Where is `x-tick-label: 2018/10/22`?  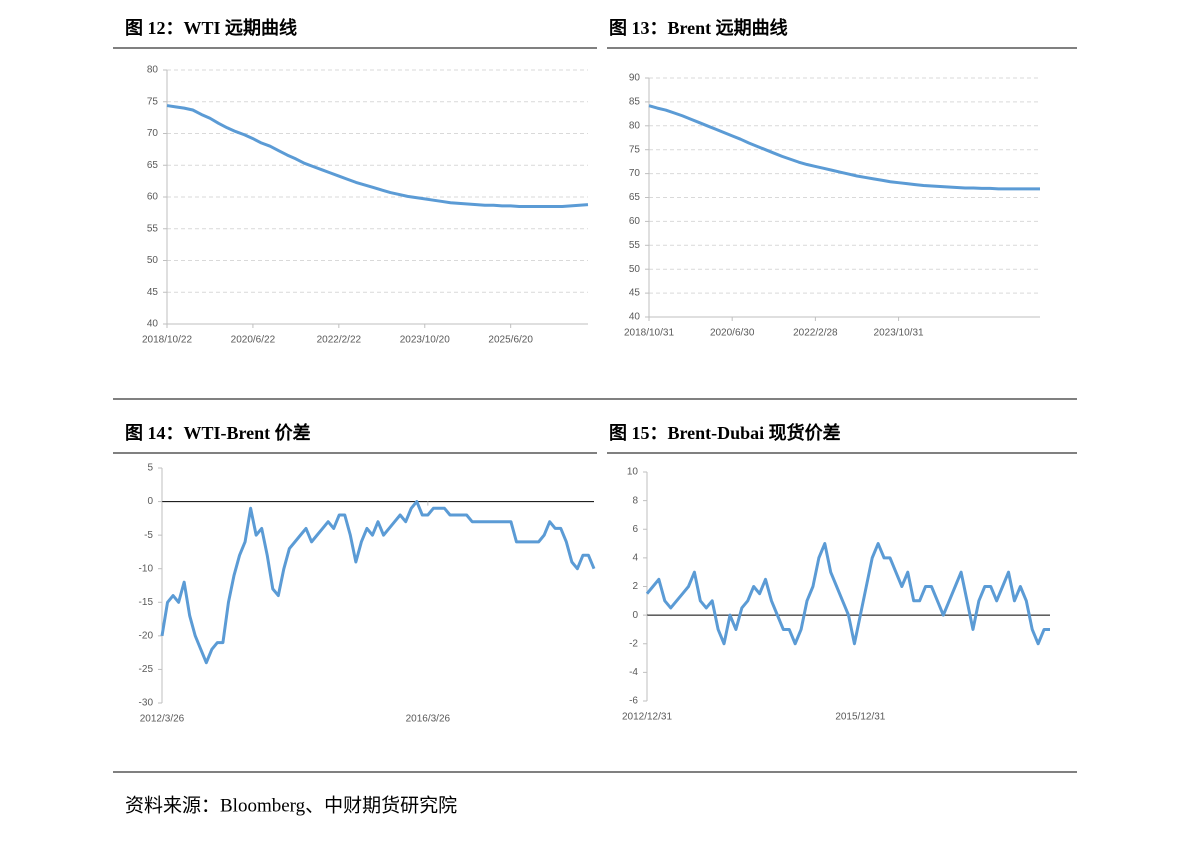
x-tick-label: 2018/10/22 is located at coordinates (167, 340).